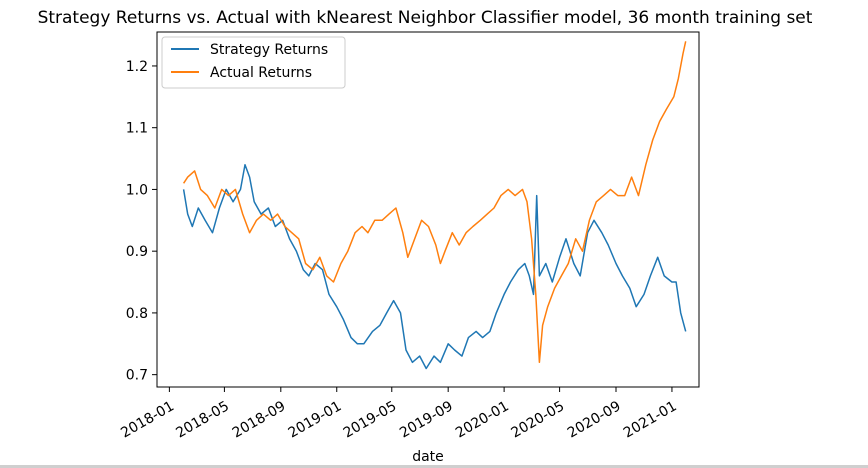  What do you see at coordinates (594, 419) in the screenshot?
I see `x-tick-label: 2020-09` at bounding box center [594, 419].